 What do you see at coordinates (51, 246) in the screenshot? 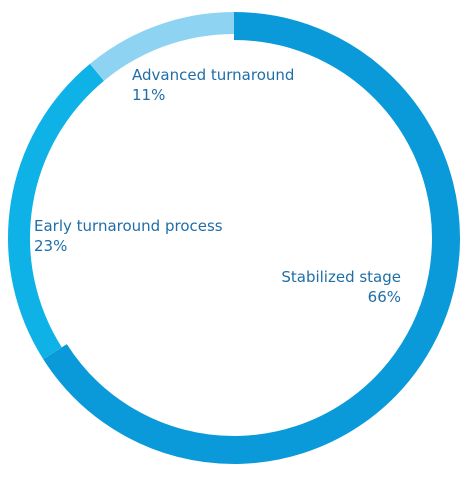
I see `label-early-turnaround-value: 23%` at bounding box center [51, 246].